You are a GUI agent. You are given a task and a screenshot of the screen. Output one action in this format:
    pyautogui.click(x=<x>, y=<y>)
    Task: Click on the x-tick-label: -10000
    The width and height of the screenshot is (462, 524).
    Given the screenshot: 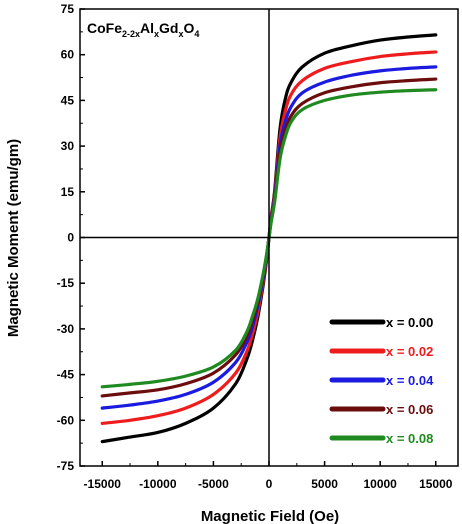 What is the action you would take?
    pyautogui.click(x=158, y=484)
    